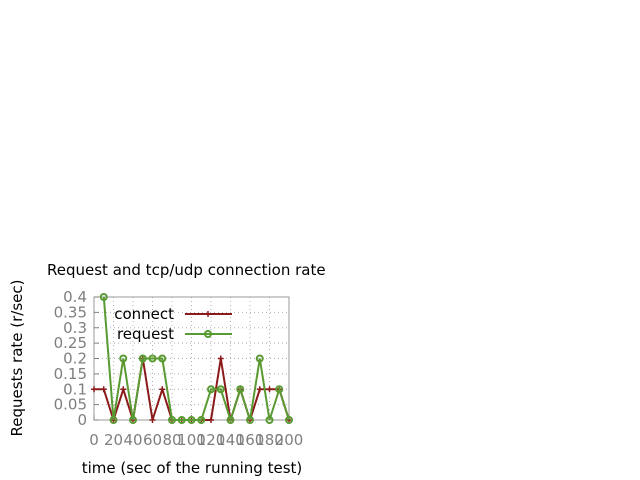 The image size is (640, 480). Describe the element at coordinates (70, 343) in the screenshot. I see `y-tick-label: 0.25` at that location.